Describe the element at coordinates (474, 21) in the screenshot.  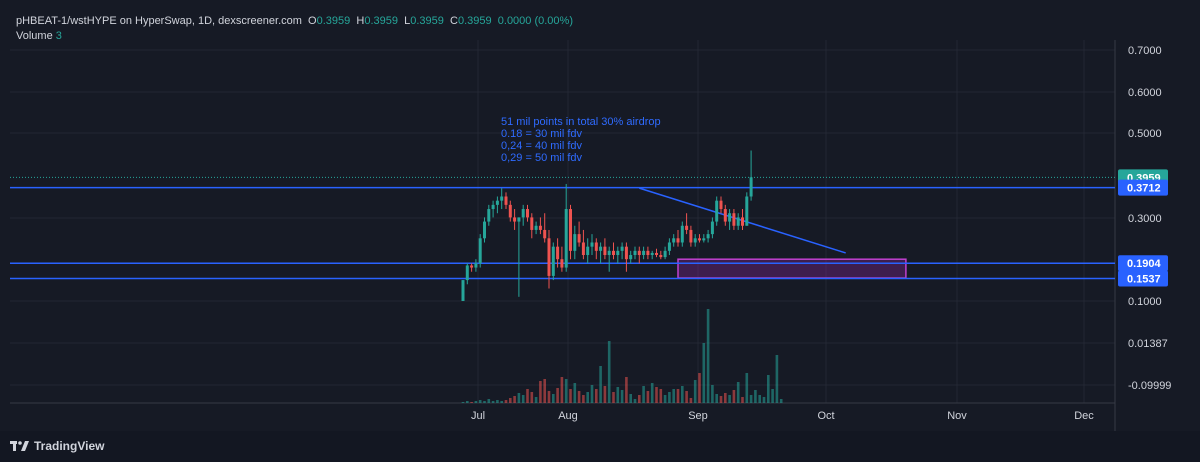
I see `close-value: 0.3959` at that location.